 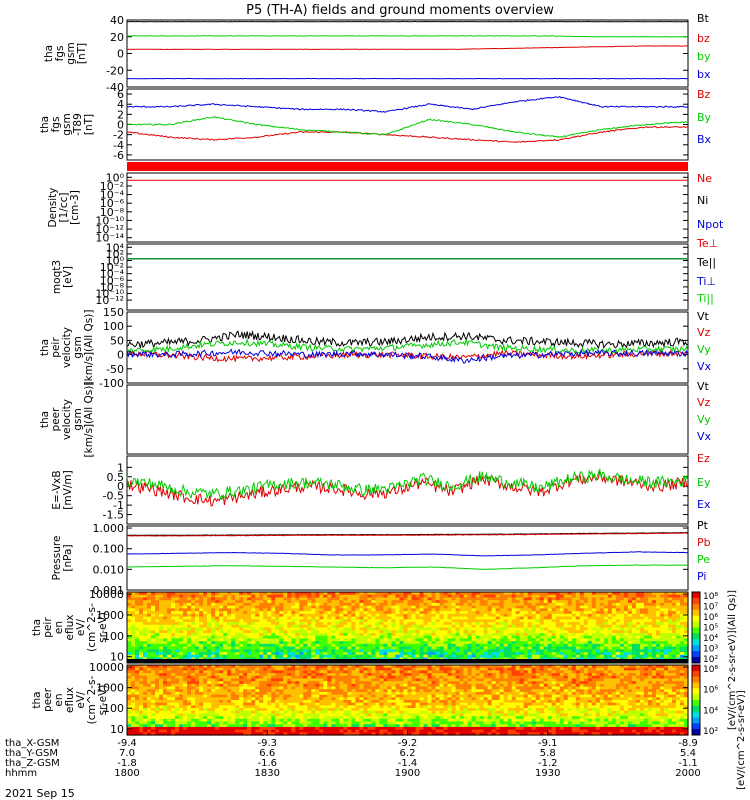 What do you see at coordinates (109, 590) in the screenshot?
I see `y-tick-label: 0.001` at bounding box center [109, 590].